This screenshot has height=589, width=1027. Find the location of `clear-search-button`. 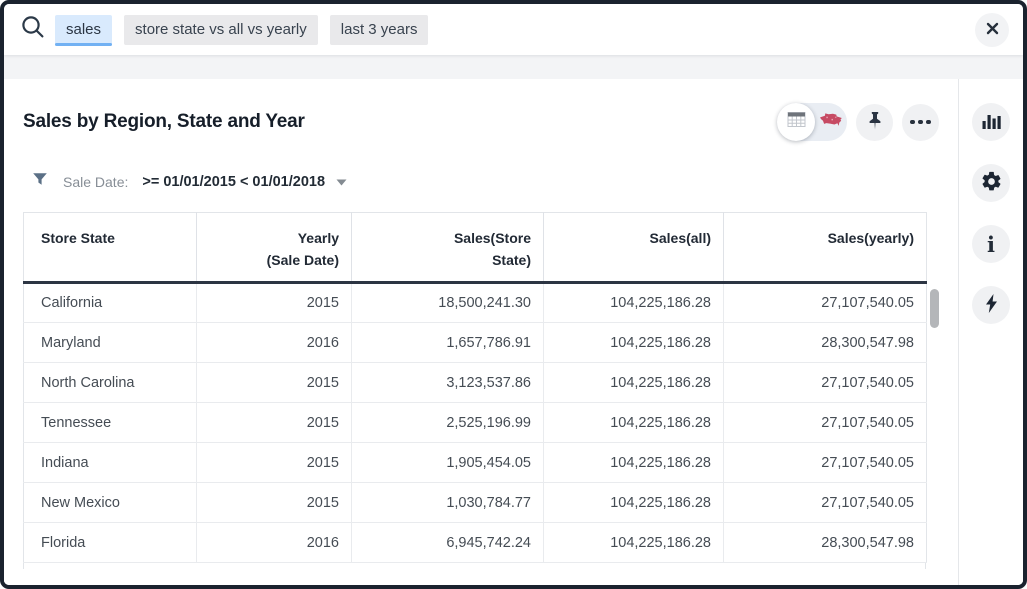

clear-search-button is located at coordinates (992, 29).